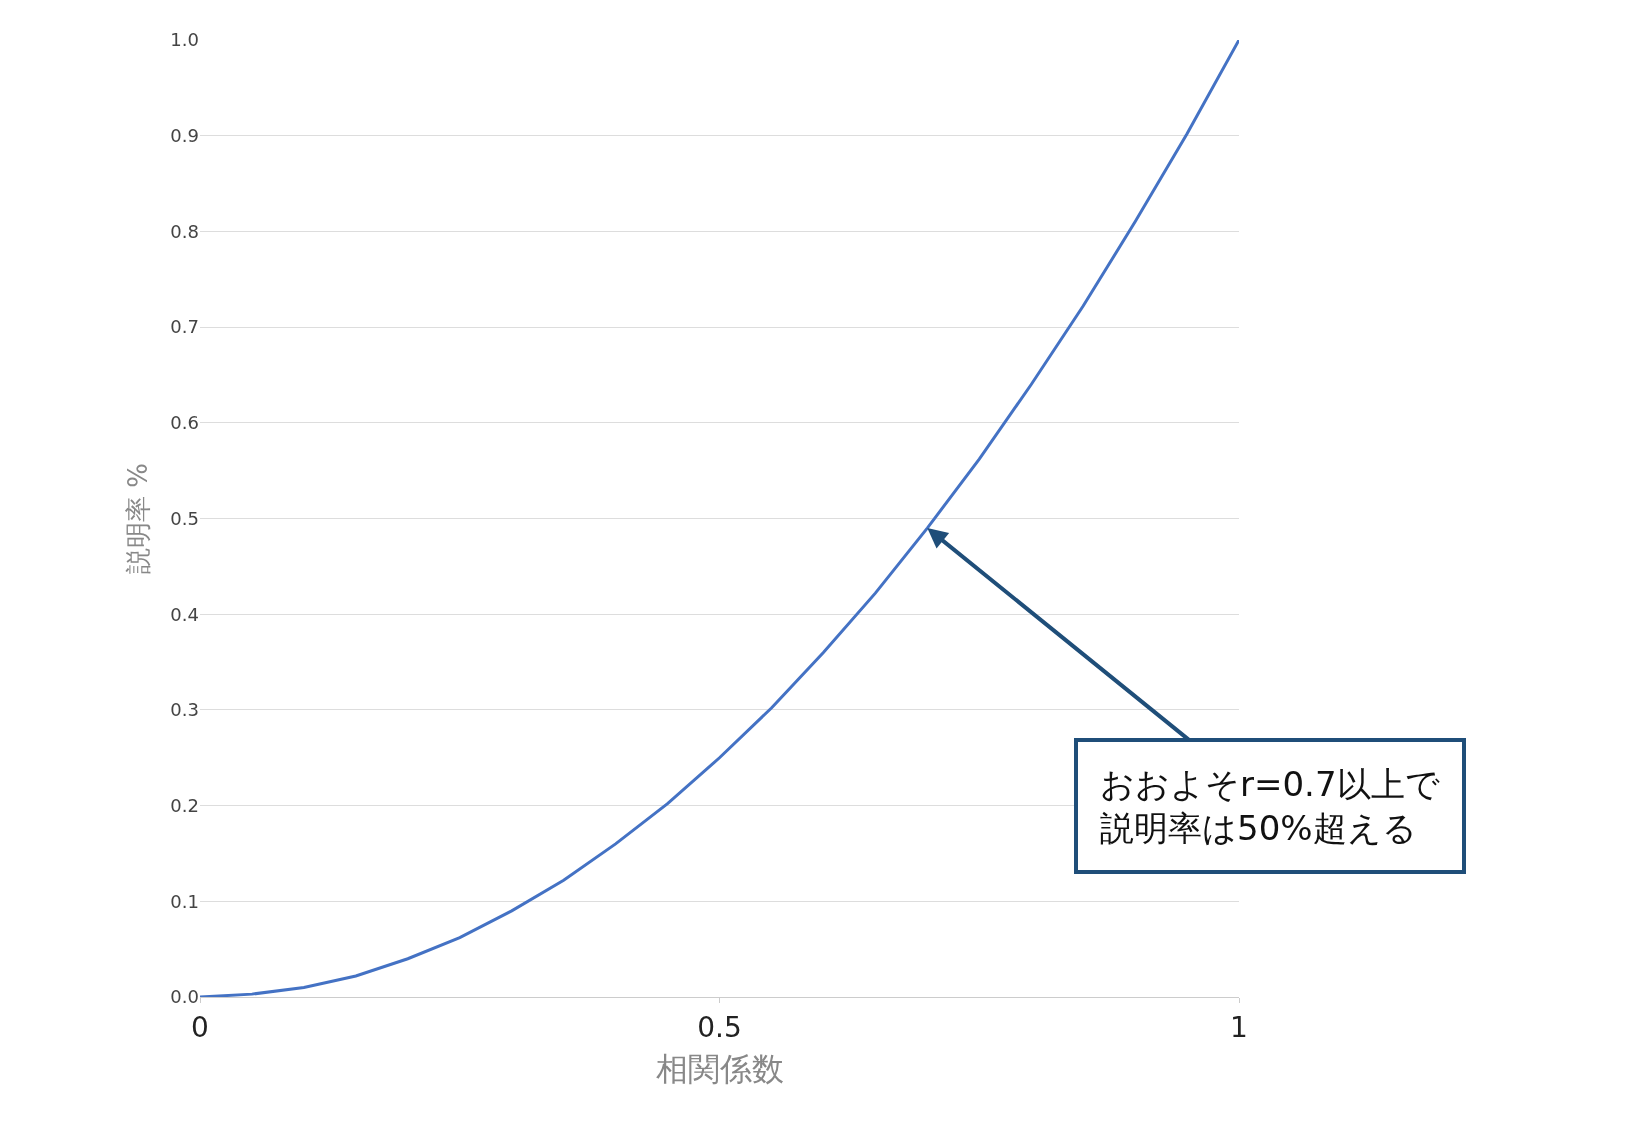 The image size is (1629, 1147). Describe the element at coordinates (184, 901) in the screenshot. I see `y-tick-label: 0.1` at that location.